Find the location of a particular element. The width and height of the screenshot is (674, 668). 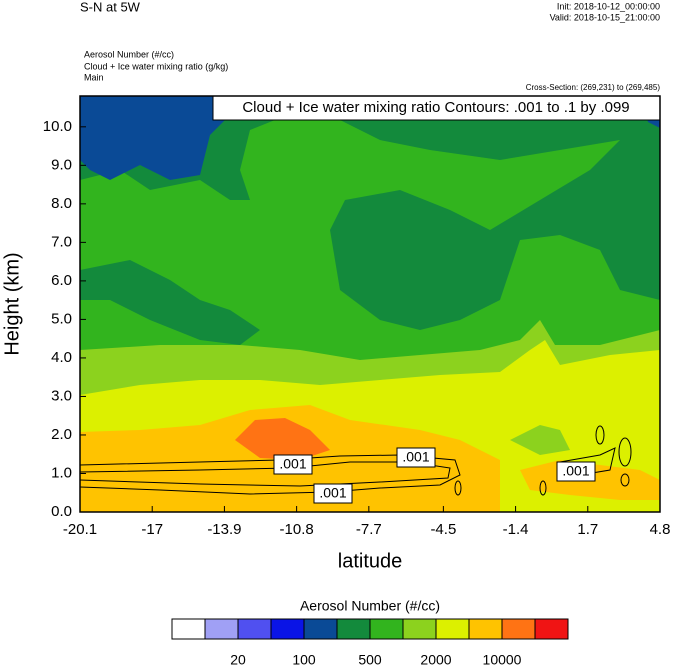

field-label: Cloud + Ice water mixing ratio (g/kg) is located at coordinates (156, 66).